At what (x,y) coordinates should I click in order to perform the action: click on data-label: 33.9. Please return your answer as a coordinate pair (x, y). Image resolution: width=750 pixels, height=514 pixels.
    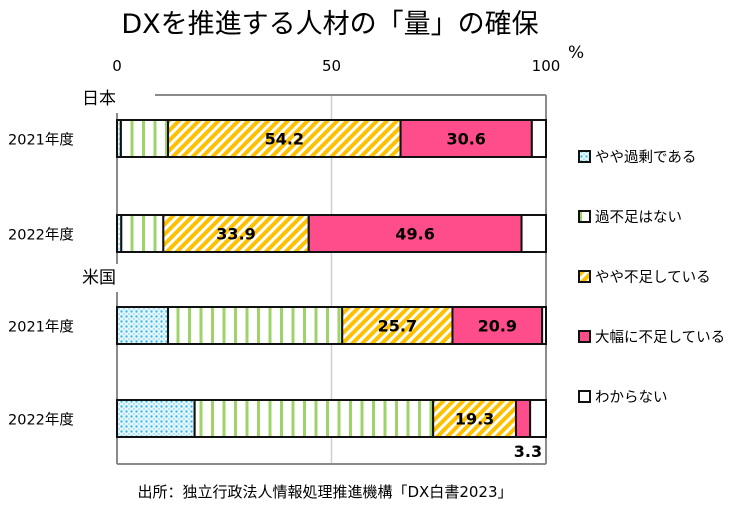
    Looking at the image, I should click on (235, 234).